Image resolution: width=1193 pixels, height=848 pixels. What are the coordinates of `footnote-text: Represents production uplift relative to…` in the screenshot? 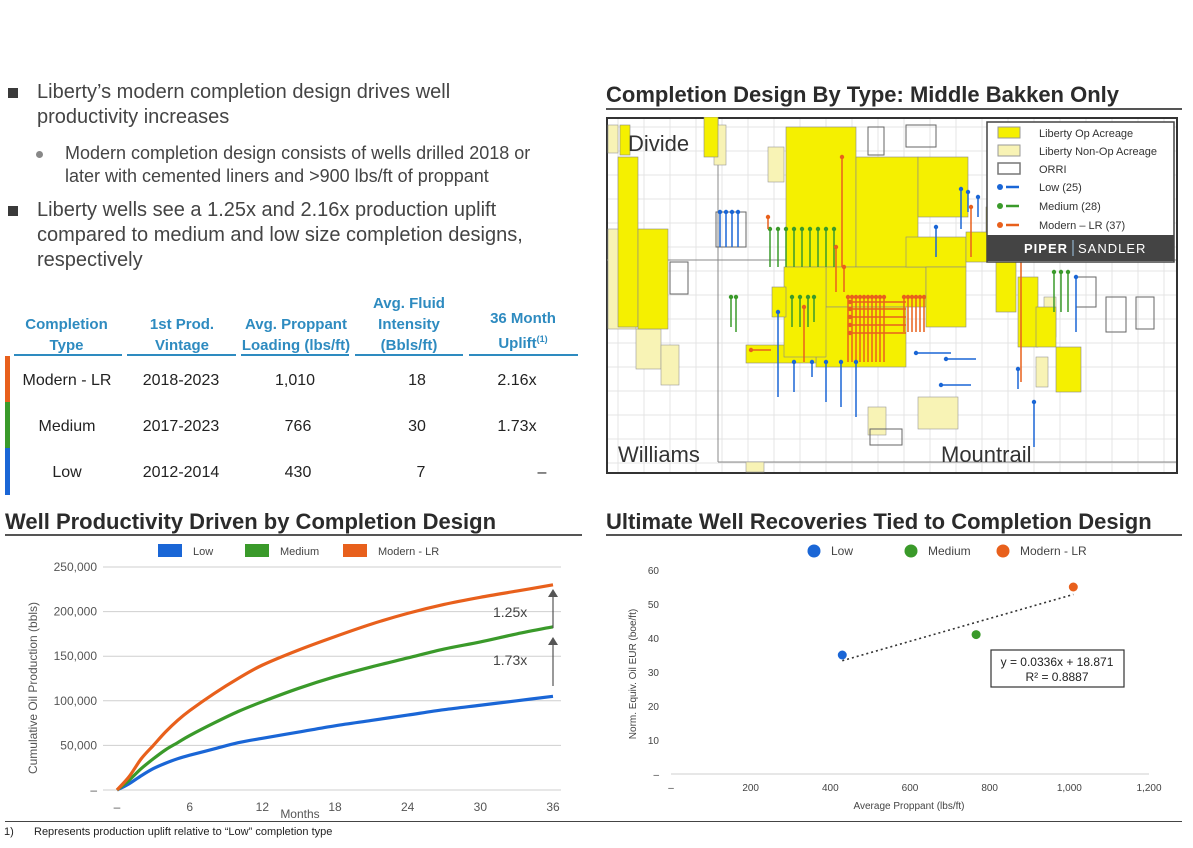 It's located at (183, 832).